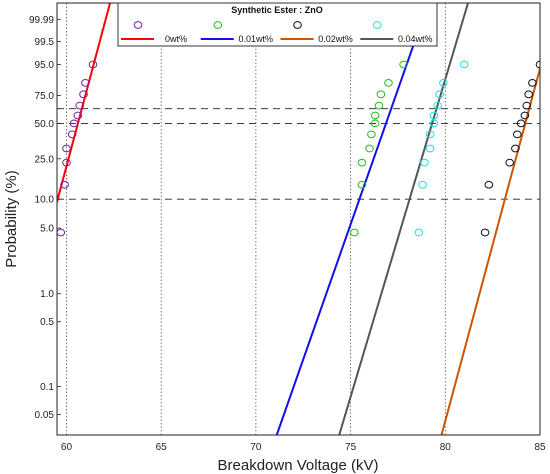 This screenshot has width=550, height=474. I want to click on x-tick-label: 60, so click(67, 447).